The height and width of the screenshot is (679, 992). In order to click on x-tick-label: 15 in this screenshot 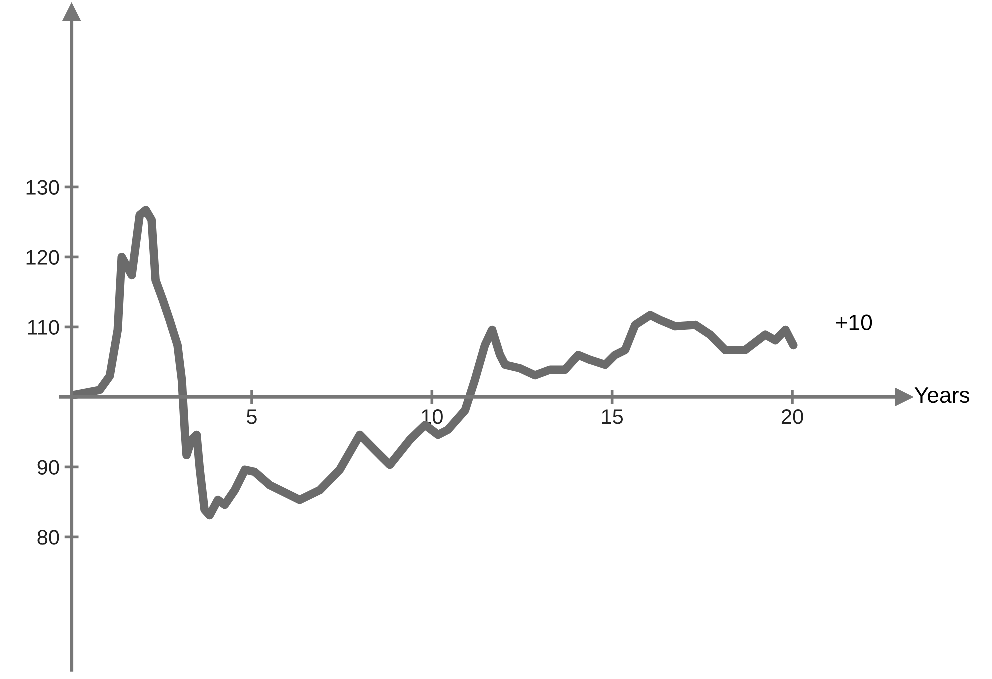, I will do `click(613, 417)`.